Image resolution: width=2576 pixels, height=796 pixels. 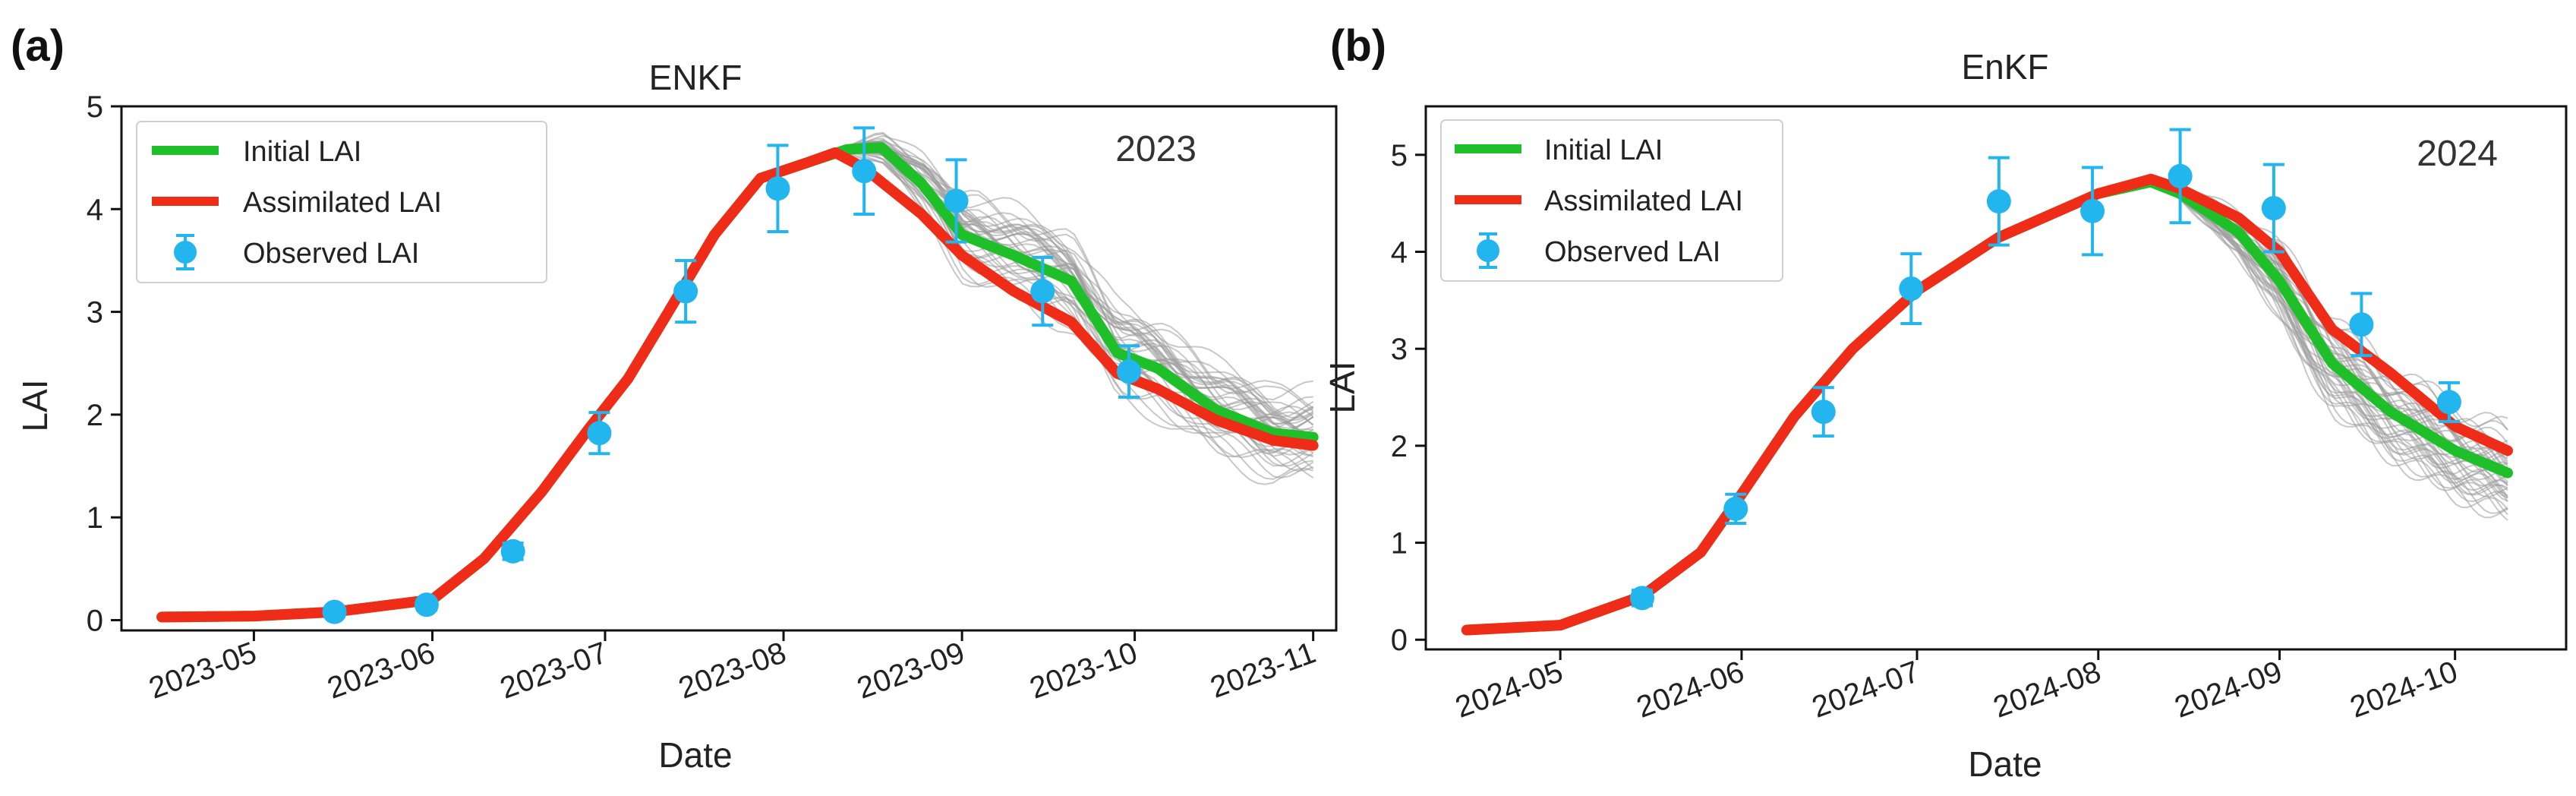 I want to click on x-axis-label-b: Date, so click(x=2005, y=764).